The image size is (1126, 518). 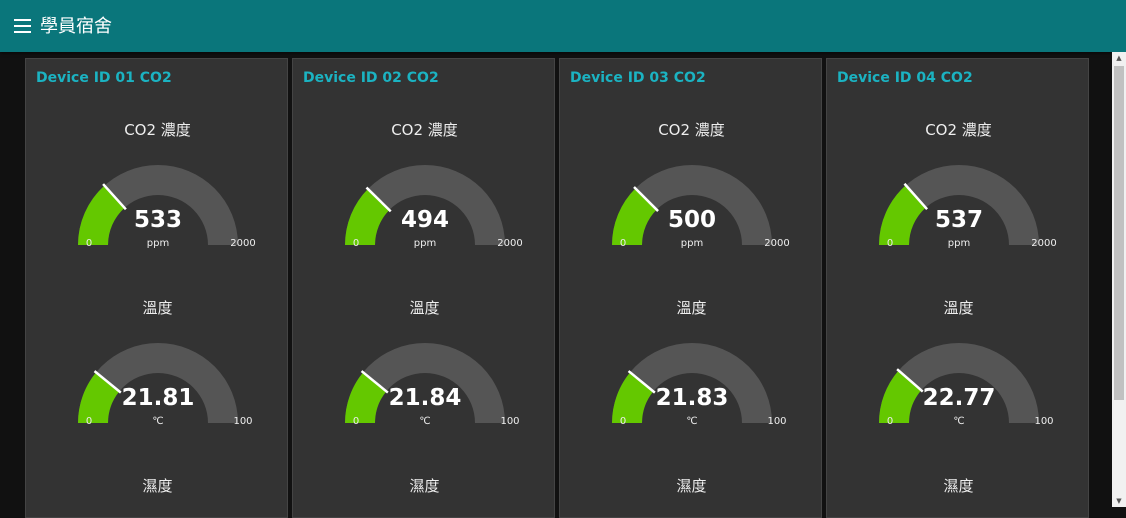 I want to click on temperature-gauge: 21.81 0 ℃ 100, so click(x=163, y=379).